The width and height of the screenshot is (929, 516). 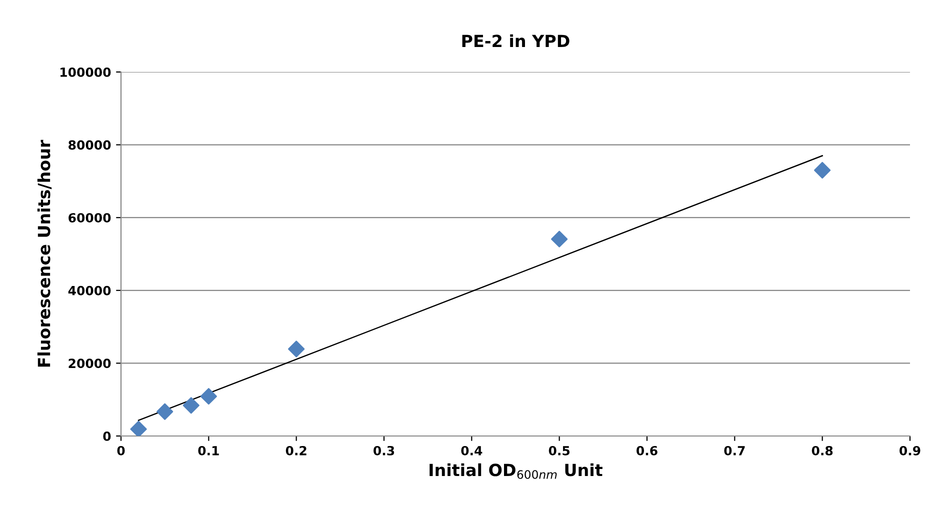 What do you see at coordinates (516, 40) in the screenshot?
I see `chart-title: PE-2 in YPD` at bounding box center [516, 40].